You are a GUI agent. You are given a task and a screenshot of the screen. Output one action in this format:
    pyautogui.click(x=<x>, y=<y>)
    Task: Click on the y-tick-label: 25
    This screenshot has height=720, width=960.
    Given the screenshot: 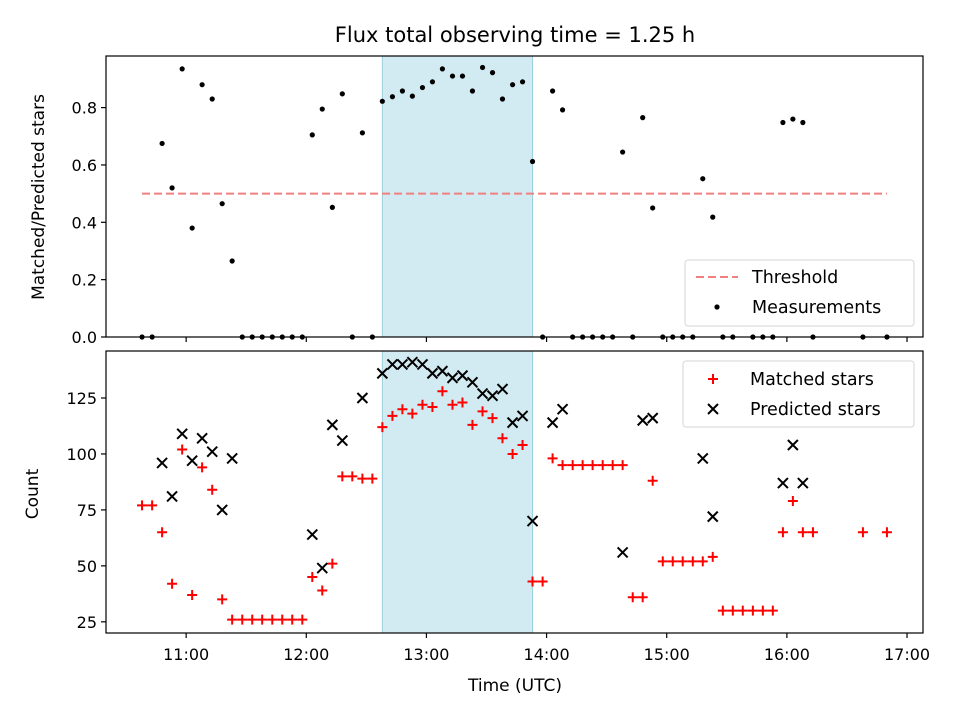 What is the action you would take?
    pyautogui.click(x=87, y=622)
    